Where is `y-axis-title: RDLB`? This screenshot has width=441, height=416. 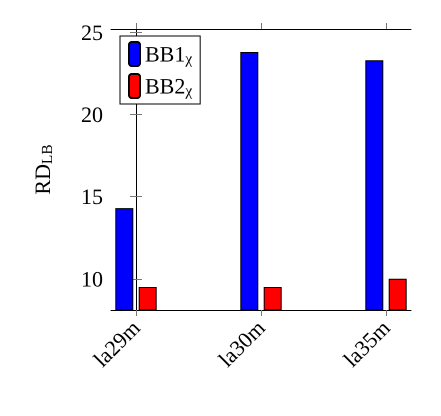
y-axis-title: RDLB is located at coordinates (43, 169).